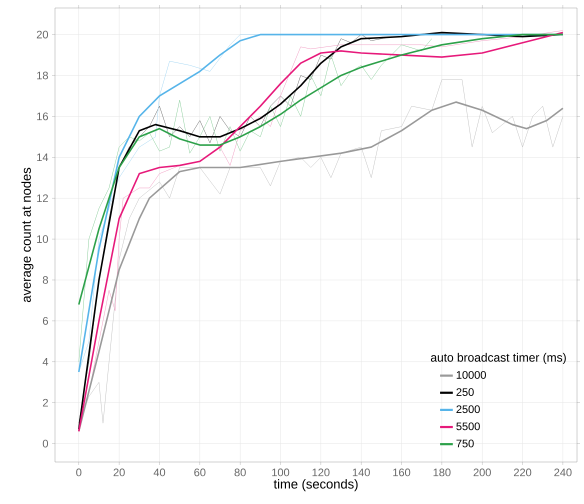  What do you see at coordinates (42, 158) in the screenshot?
I see `y-tick-label: 14` at bounding box center [42, 158].